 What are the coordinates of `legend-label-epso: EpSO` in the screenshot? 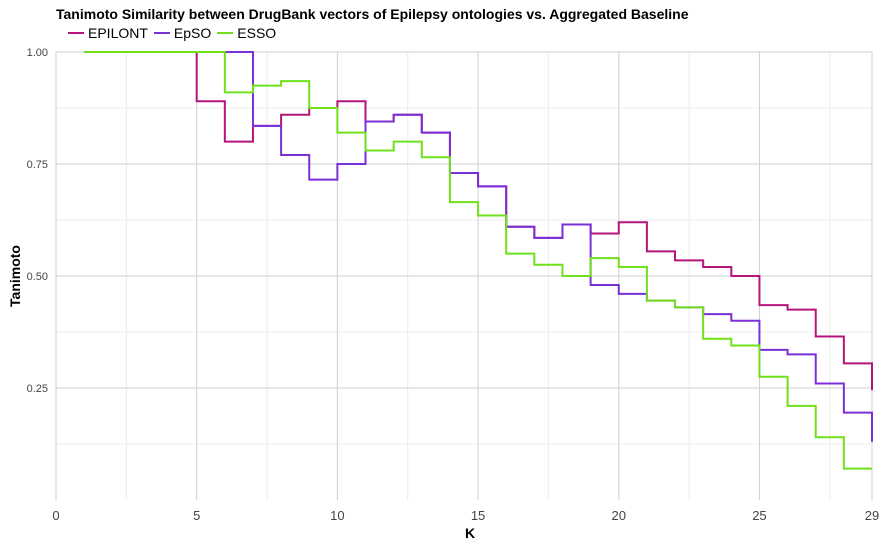 It's located at (192, 33).